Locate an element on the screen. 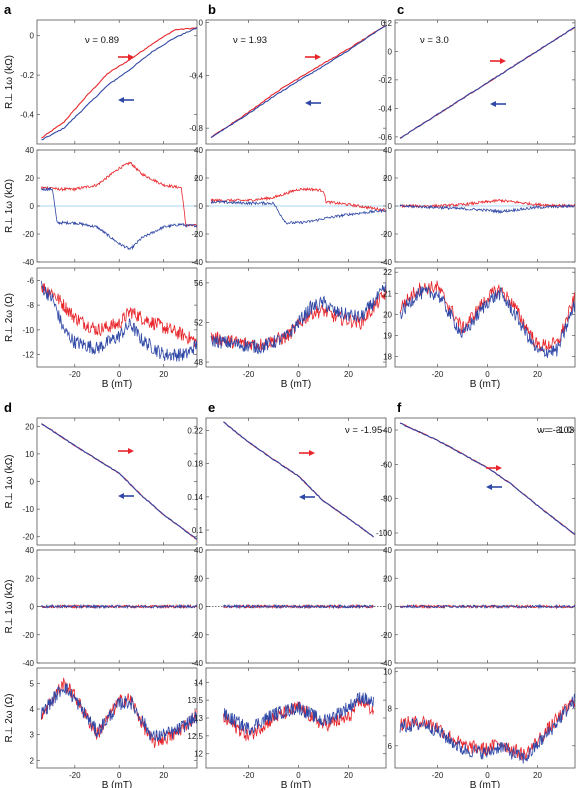 The height and width of the screenshot is (788, 581). series-backward-e-second is located at coordinates (298, 713).